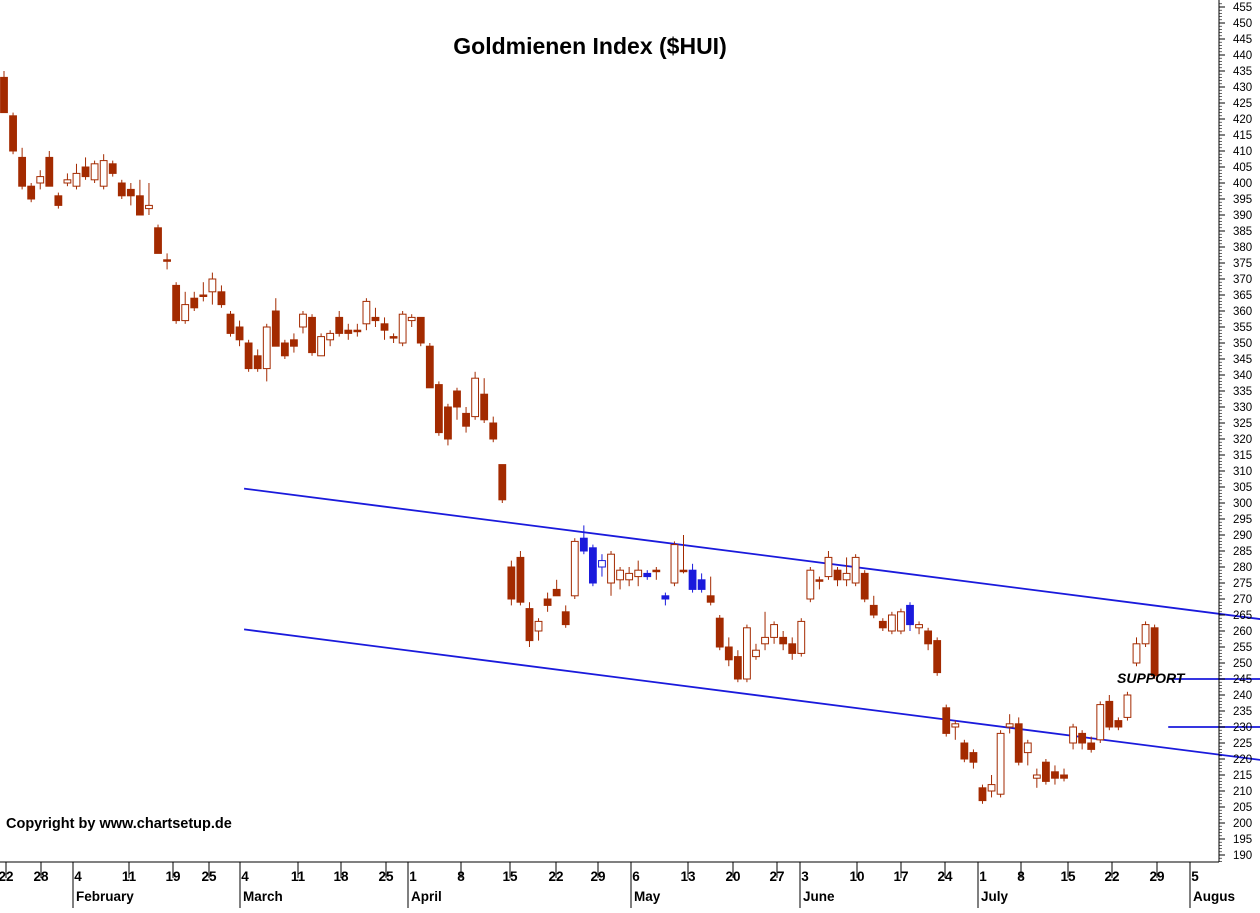  Describe the element at coordinates (732, 876) in the screenshot. I see `x-tick-label: 20` at that location.